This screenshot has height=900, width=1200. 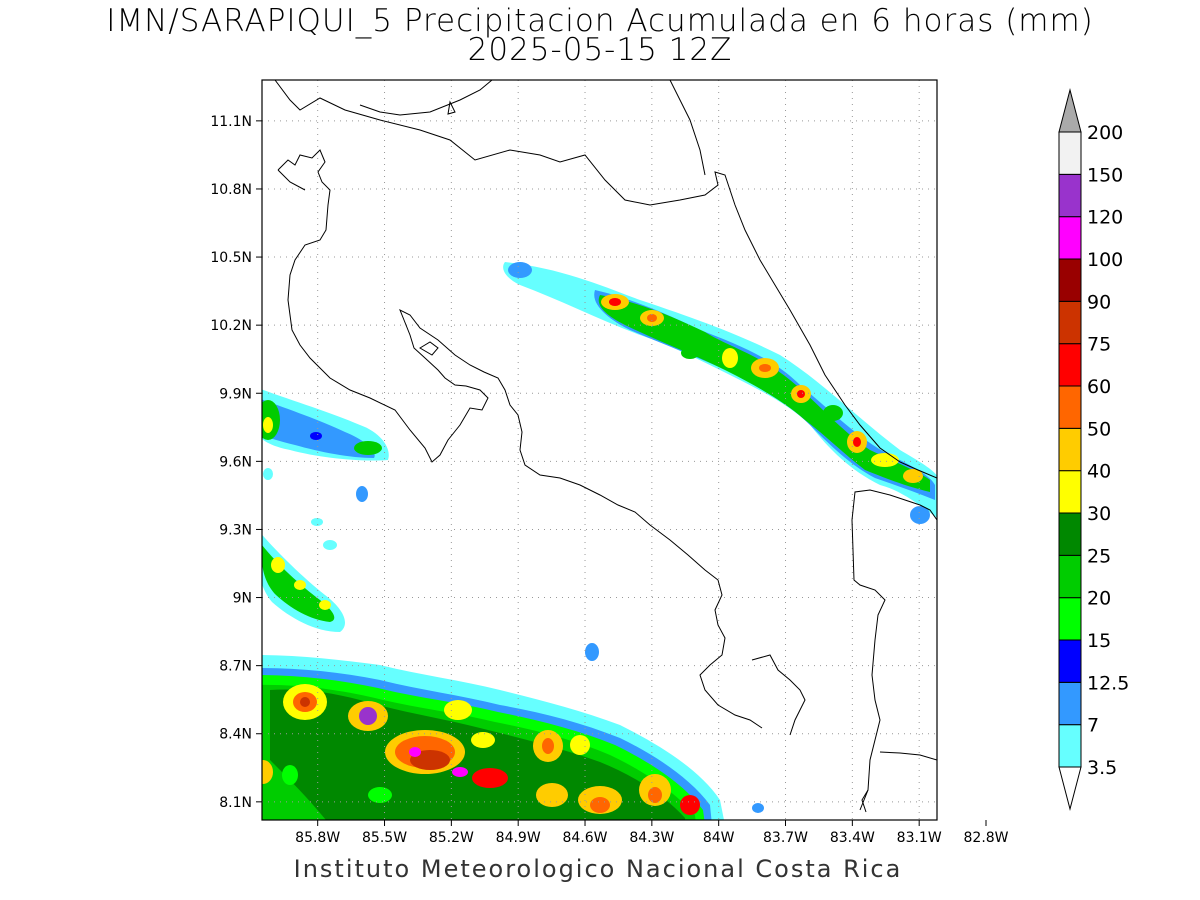 I want to click on lon-tick-label: 82.8W, so click(x=986, y=838).